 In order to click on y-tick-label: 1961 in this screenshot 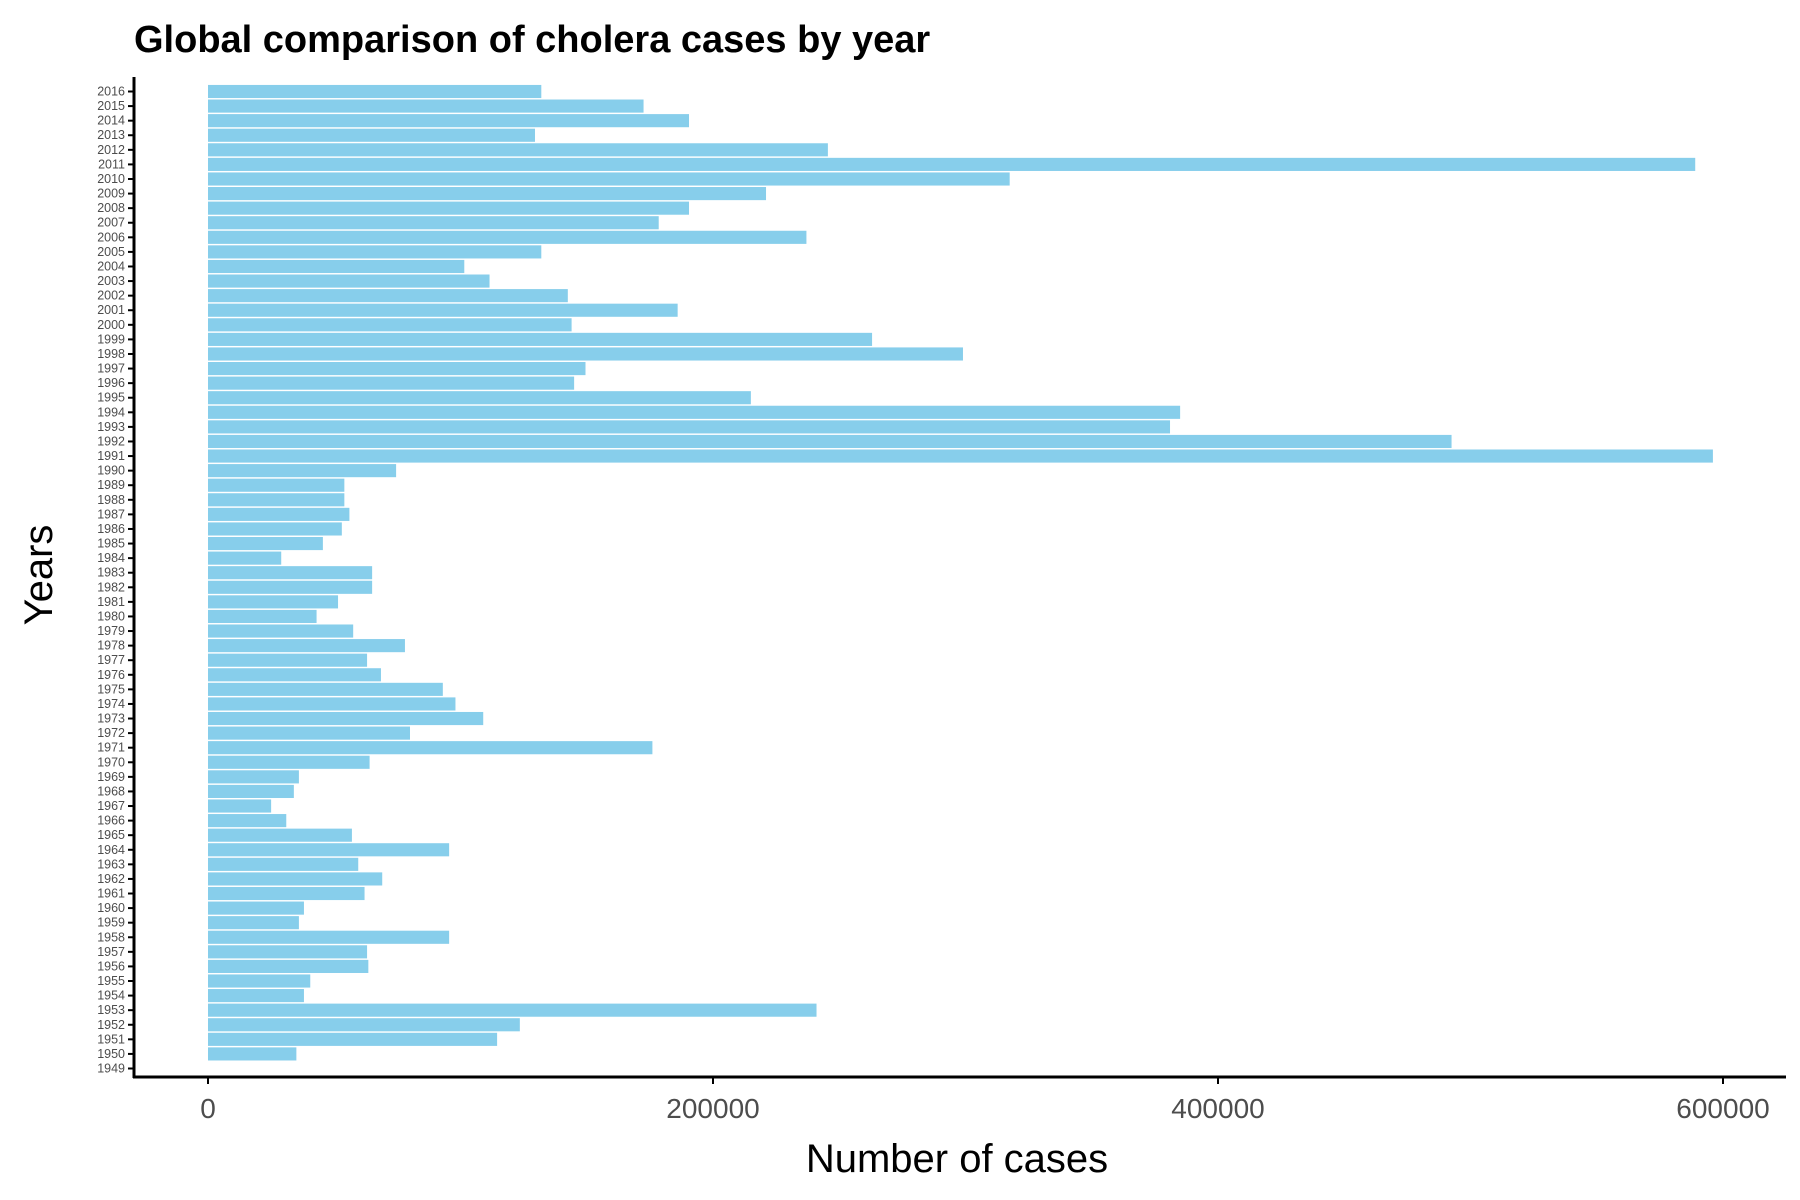, I will do `click(111, 894)`.